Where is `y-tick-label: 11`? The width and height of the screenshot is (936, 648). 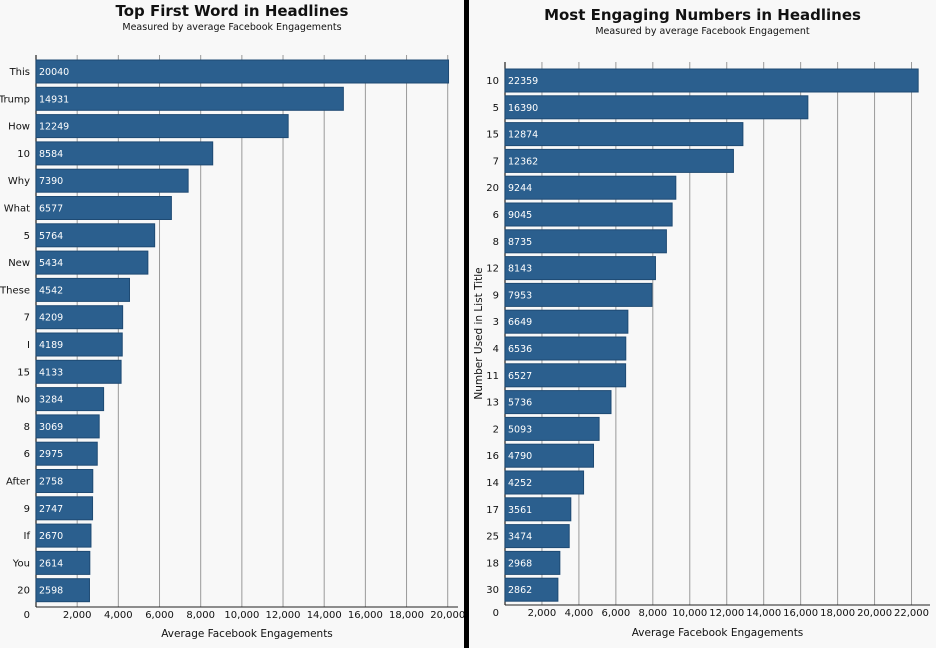
y-tick-label: 11 is located at coordinates (492, 376).